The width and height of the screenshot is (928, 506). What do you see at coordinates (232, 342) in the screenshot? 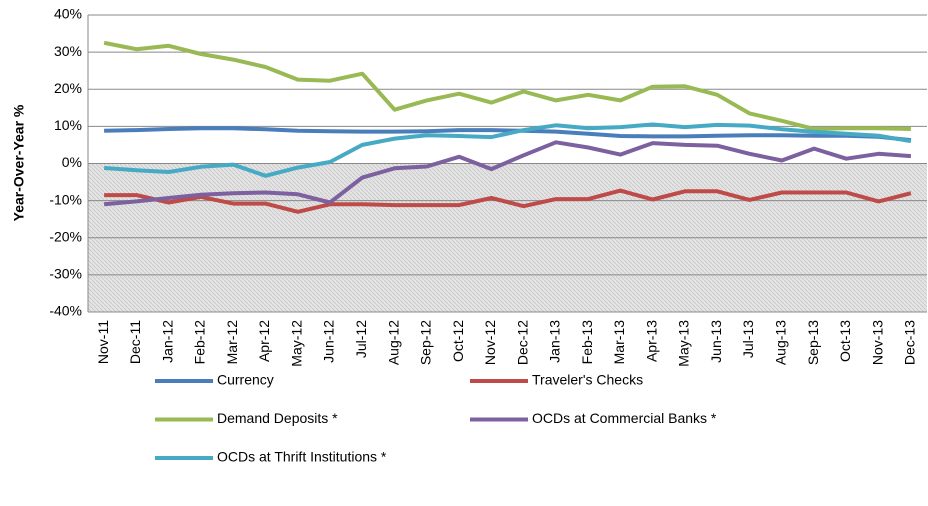
I see `x-tick-label: Mar-12` at bounding box center [232, 342].